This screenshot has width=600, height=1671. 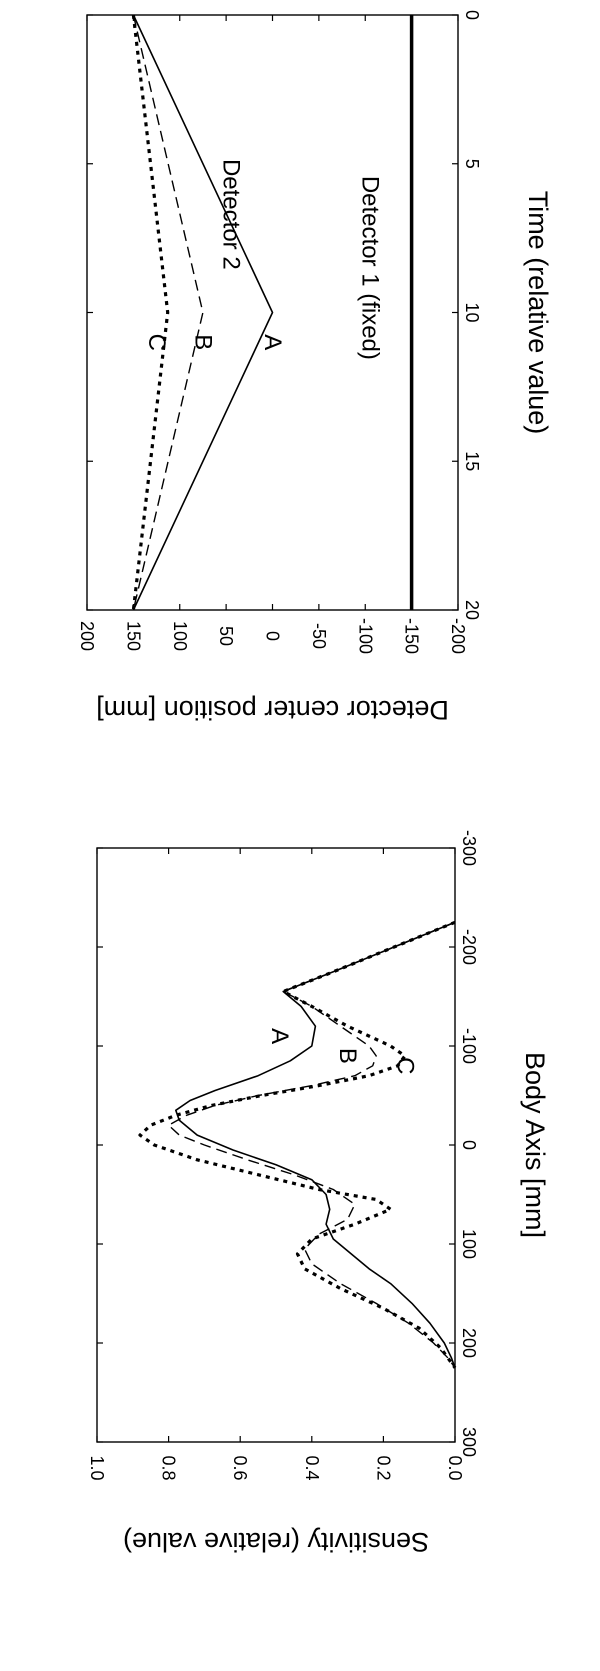 I want to click on y-tick-label: 0.0, so click(x=455, y=1467).